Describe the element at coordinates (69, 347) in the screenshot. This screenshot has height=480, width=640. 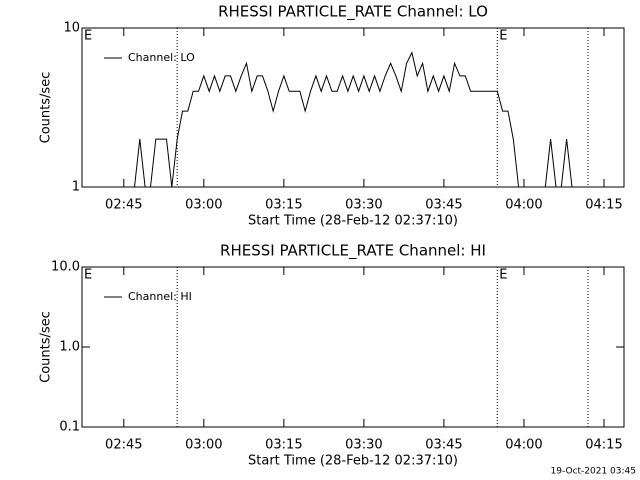
I see `y-tick-label: 1.0` at that location.